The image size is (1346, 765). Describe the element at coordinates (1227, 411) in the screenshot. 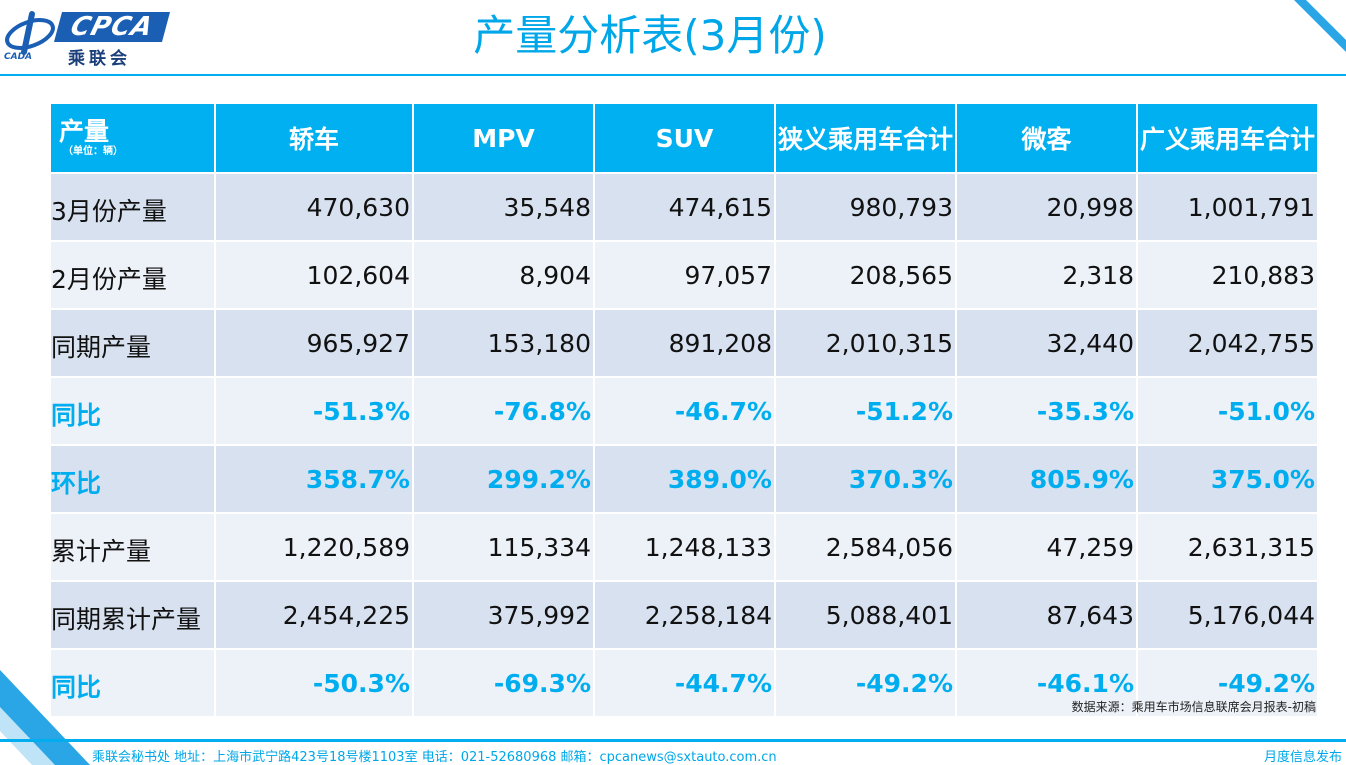

I see `table-cell: -51.0%` at that location.